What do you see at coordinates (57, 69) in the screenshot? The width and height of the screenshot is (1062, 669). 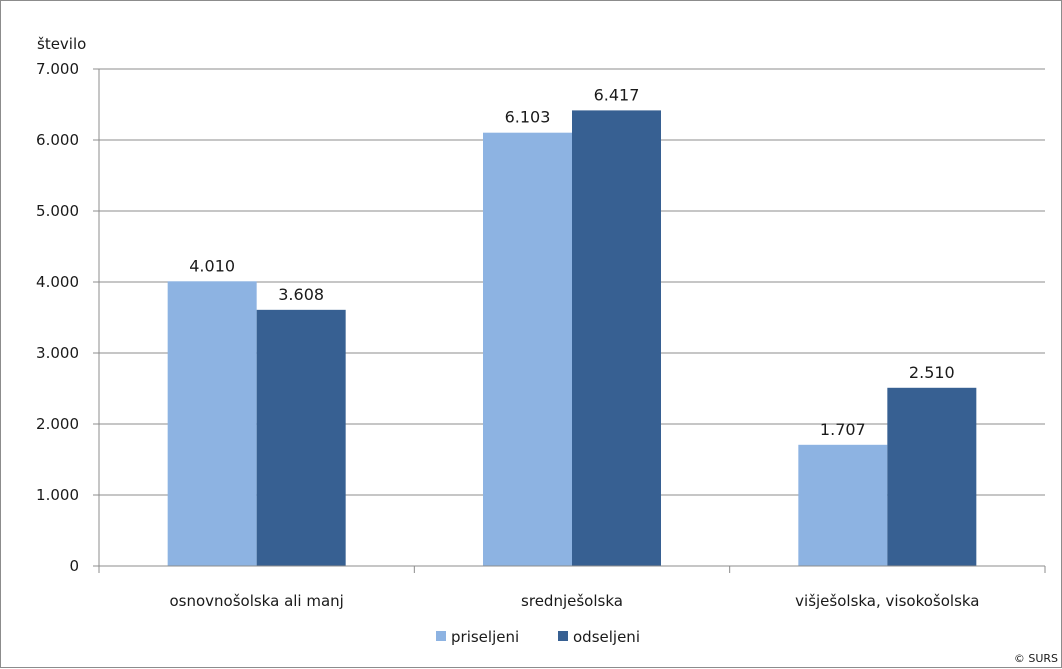 I see `y-tick-label: 7.000` at bounding box center [57, 69].